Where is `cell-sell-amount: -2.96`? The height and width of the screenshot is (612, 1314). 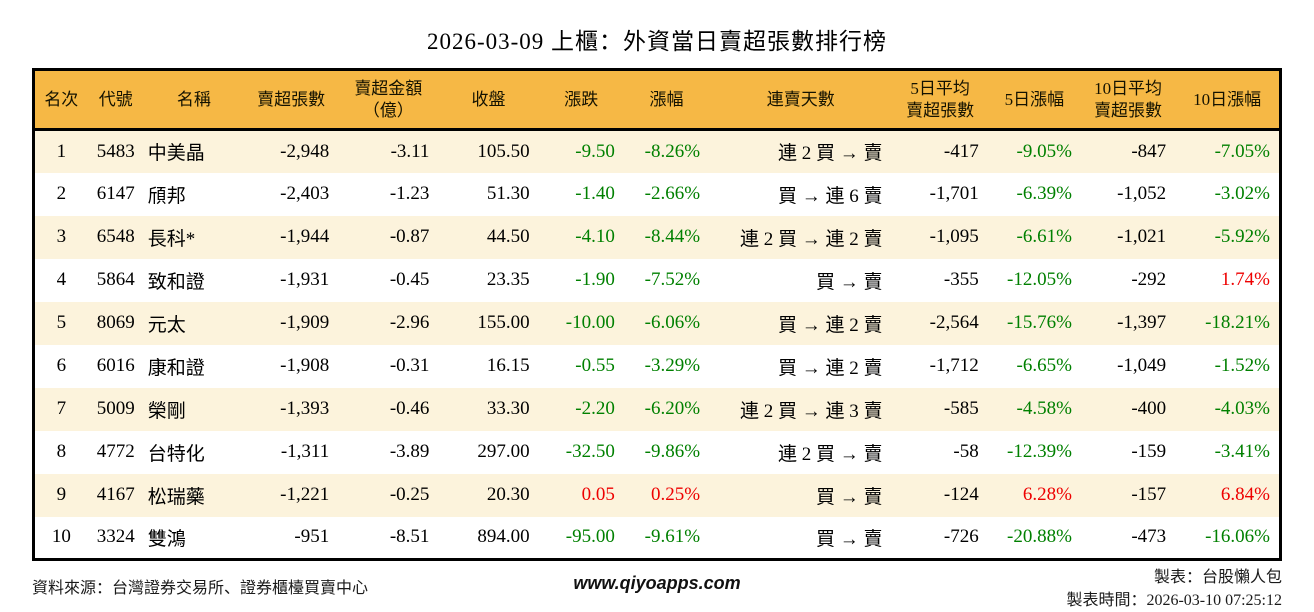
cell-sell-amount: -2.96 is located at coordinates (409, 322).